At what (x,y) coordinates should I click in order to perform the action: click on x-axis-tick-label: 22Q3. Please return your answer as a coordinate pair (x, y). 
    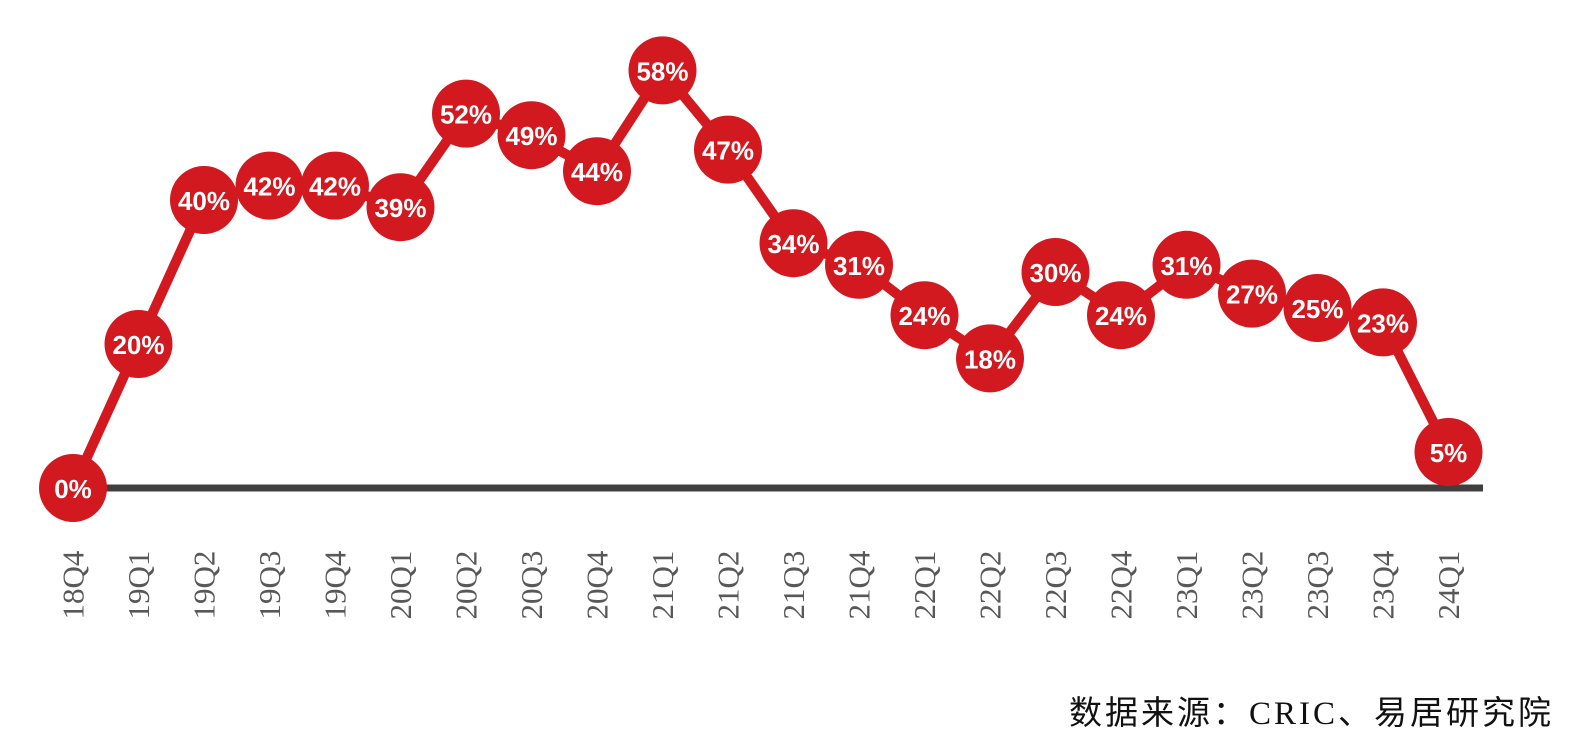
    Looking at the image, I should click on (1055, 585).